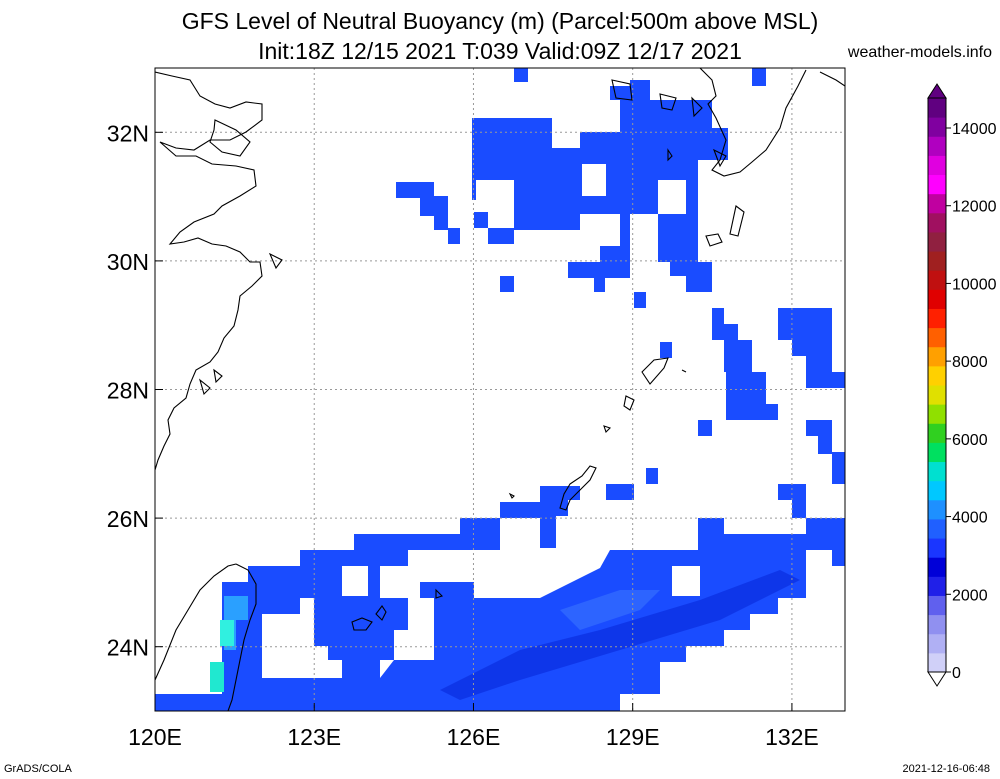 This screenshot has height=779, width=1000. Describe the element at coordinates (974, 129) in the screenshot. I see `colorbar-label: 14000` at that location.